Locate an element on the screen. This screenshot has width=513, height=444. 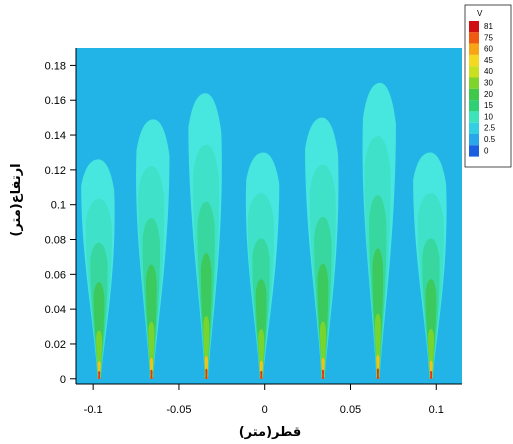
y-tick-label: 0.16 is located at coordinates (55, 101).